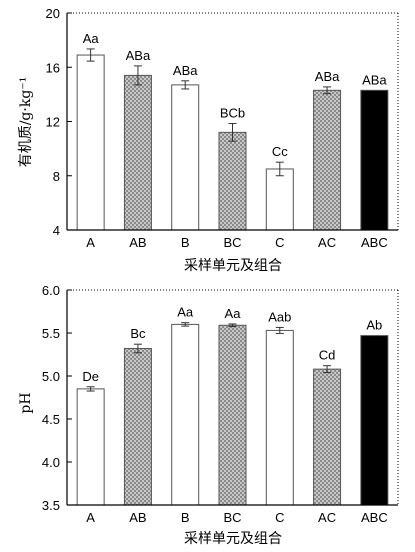 The image size is (415, 552). What do you see at coordinates (280, 151) in the screenshot?
I see `significance-label: Cc` at bounding box center [280, 151].